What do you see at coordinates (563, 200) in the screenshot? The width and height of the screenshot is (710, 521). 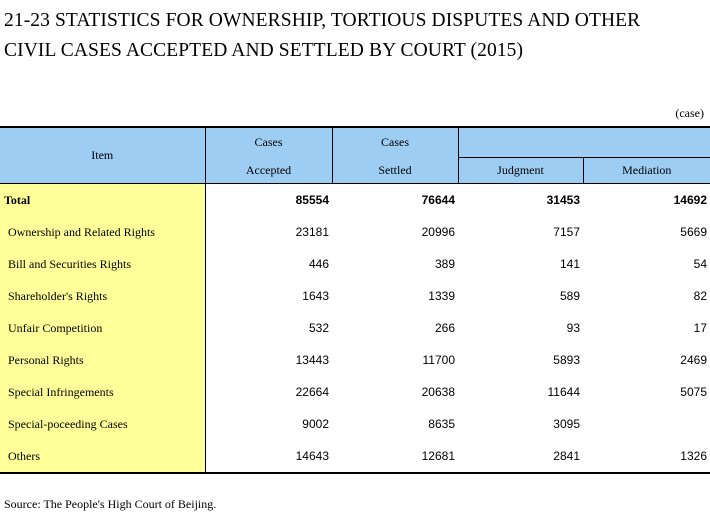 I see `judgment-value: 31453` at bounding box center [563, 200].